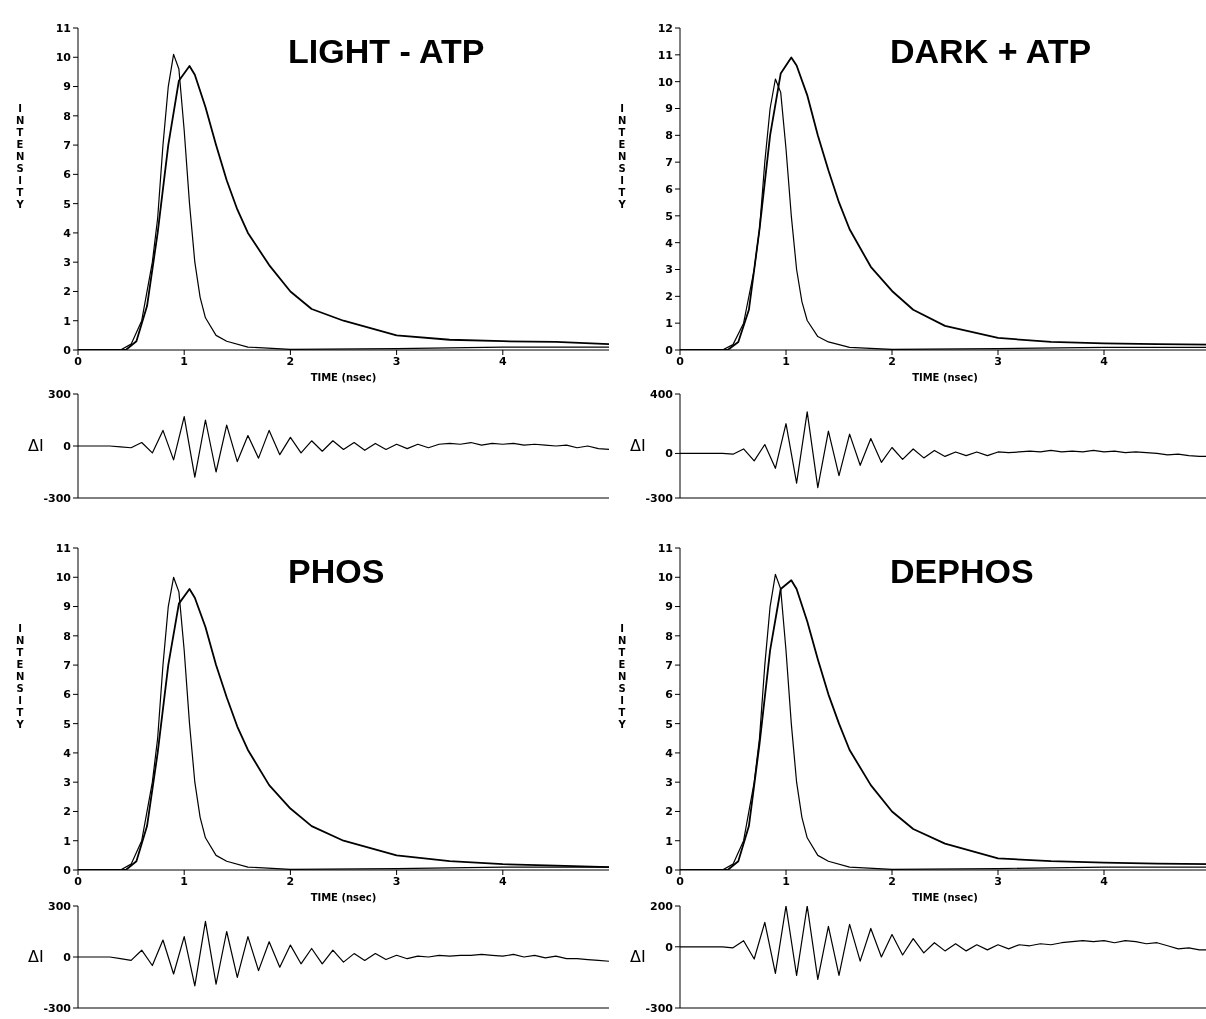 Image resolution: width=1206 pixels, height=1019 pixels. I want to click on chart-title: LIGHT - ATP, so click(386, 51).